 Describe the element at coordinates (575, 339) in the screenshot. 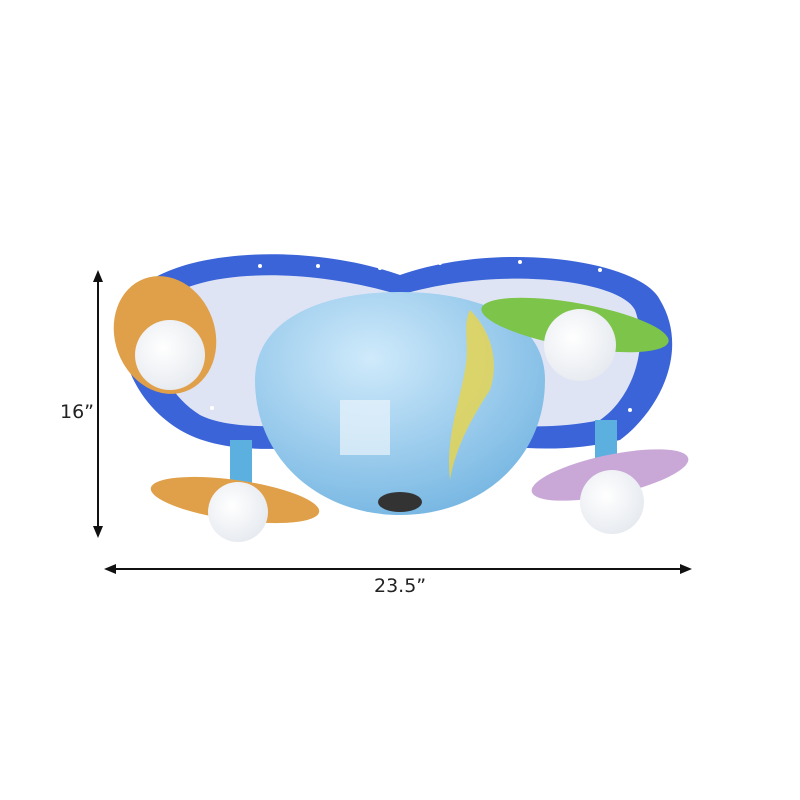

I see `saturn-light-top-right` at that location.